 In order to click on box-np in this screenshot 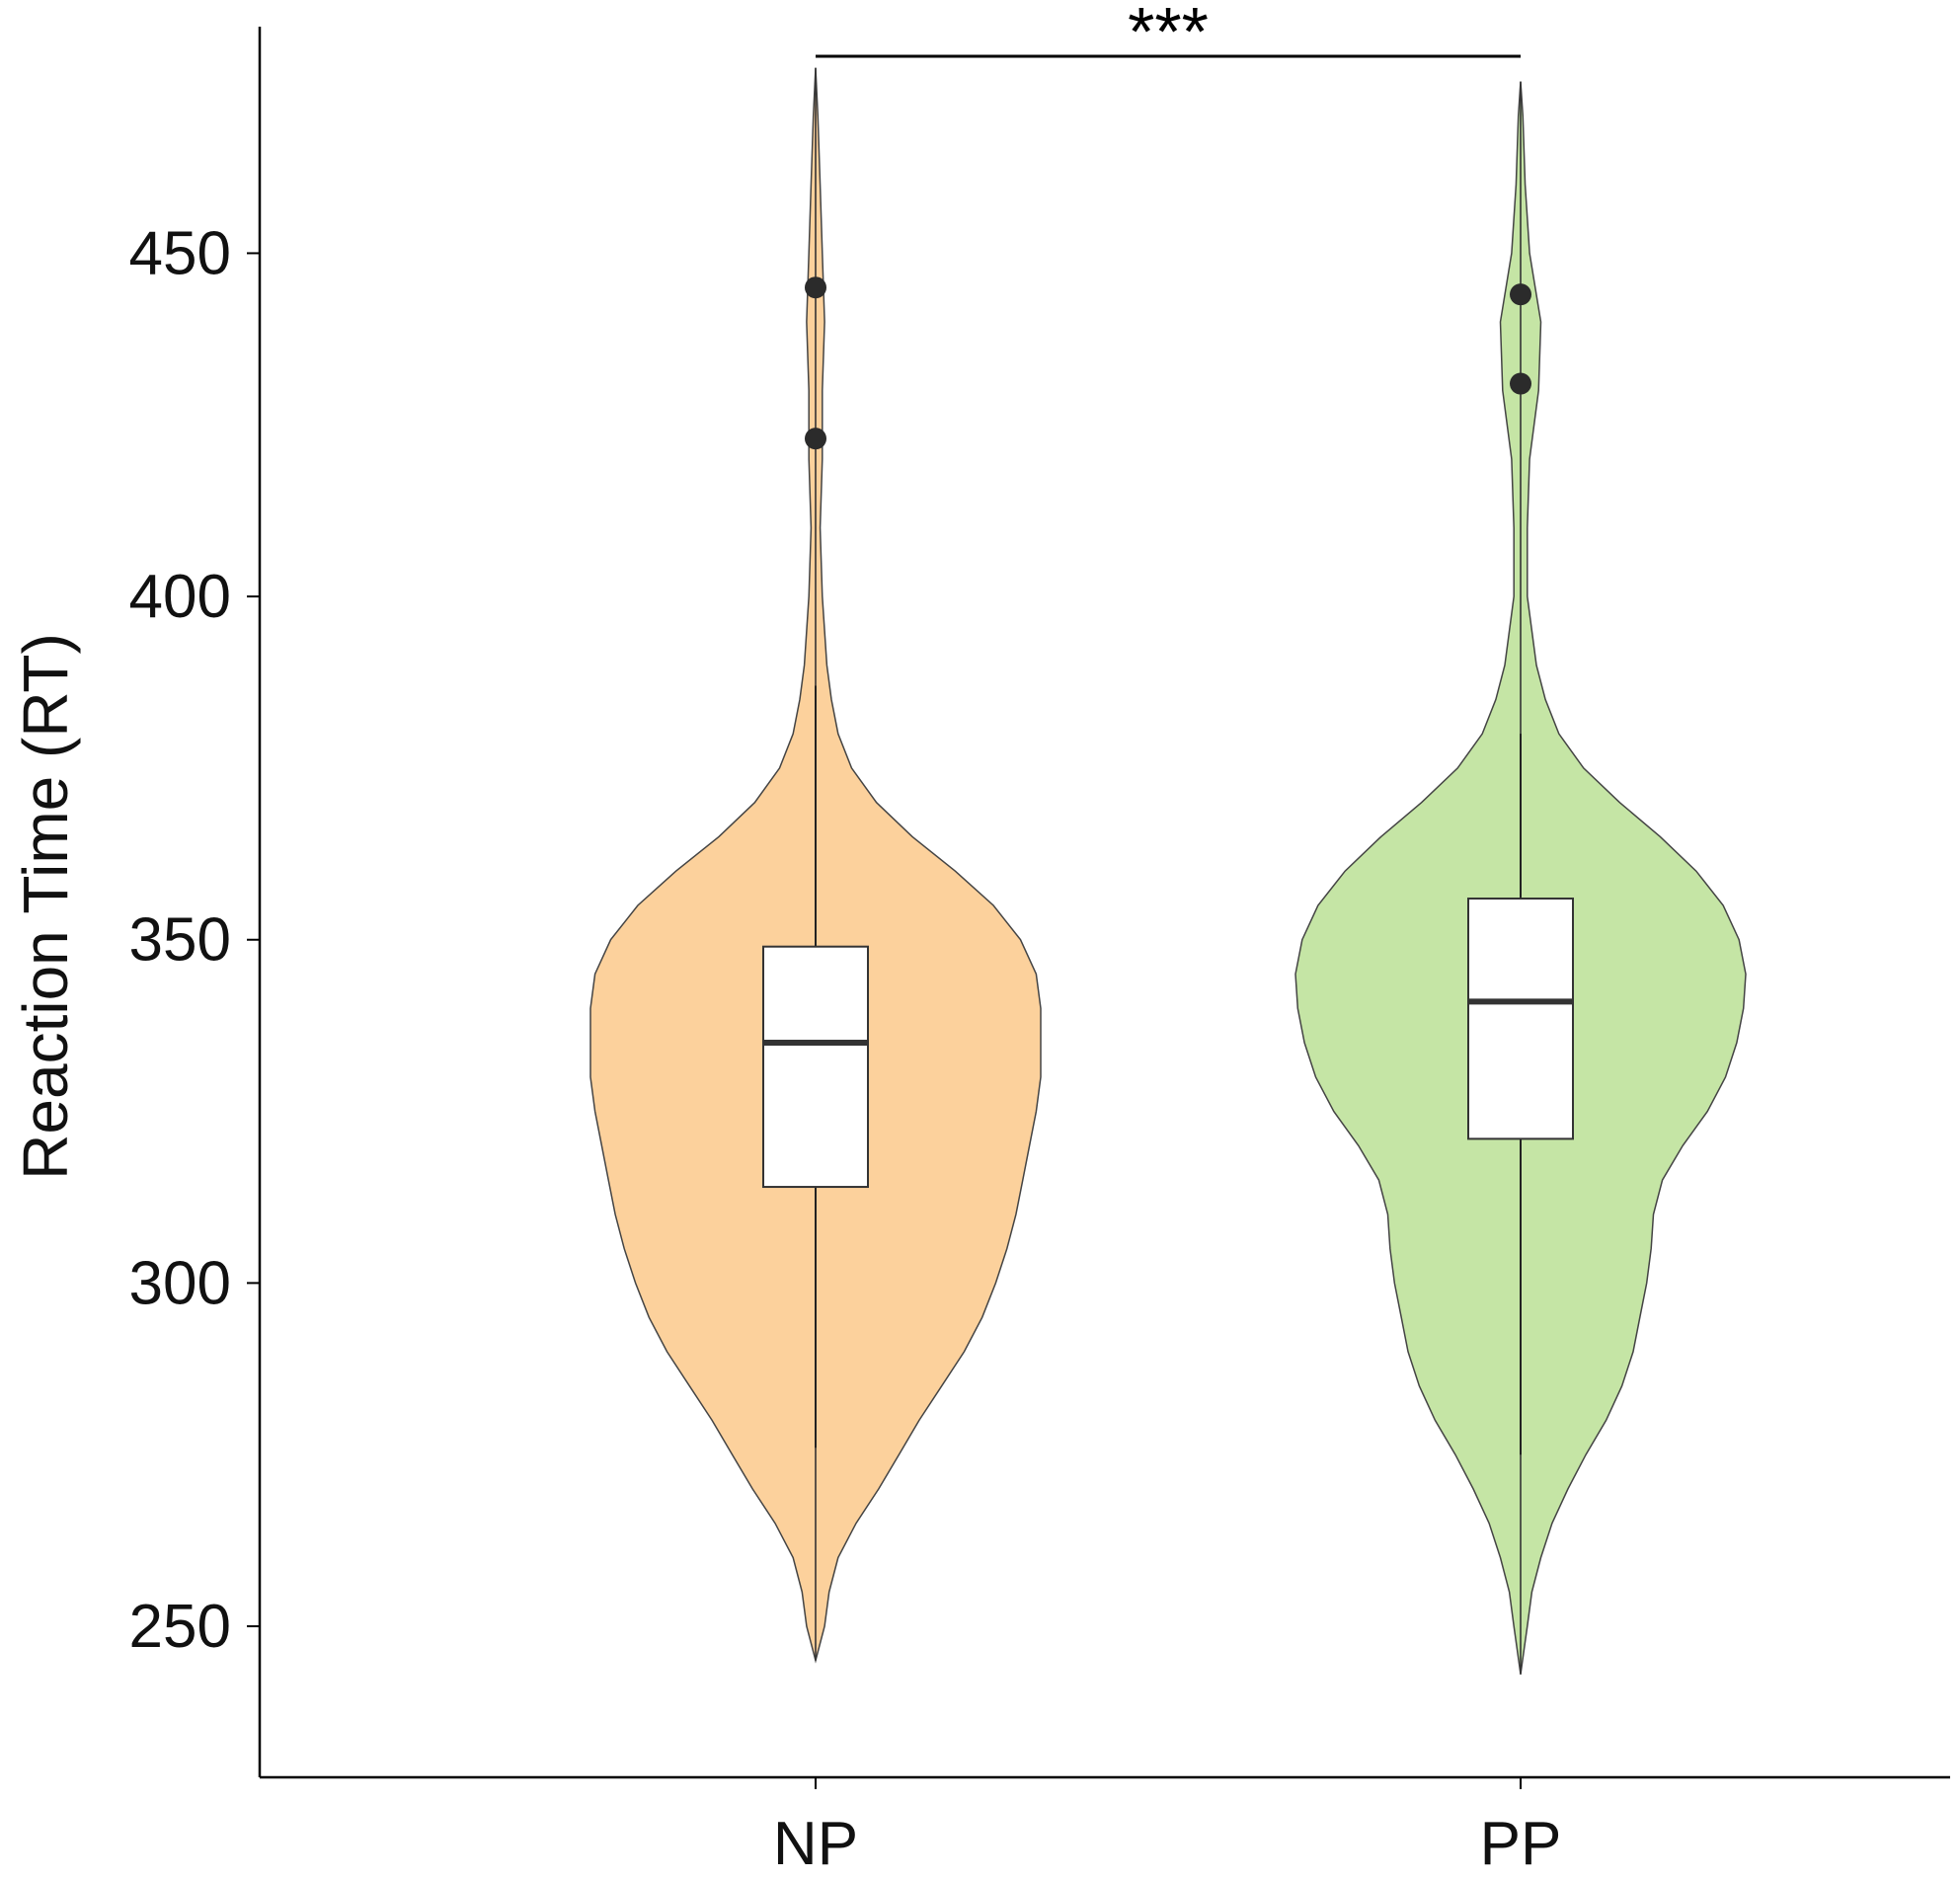, I will do `click(815, 1067)`.